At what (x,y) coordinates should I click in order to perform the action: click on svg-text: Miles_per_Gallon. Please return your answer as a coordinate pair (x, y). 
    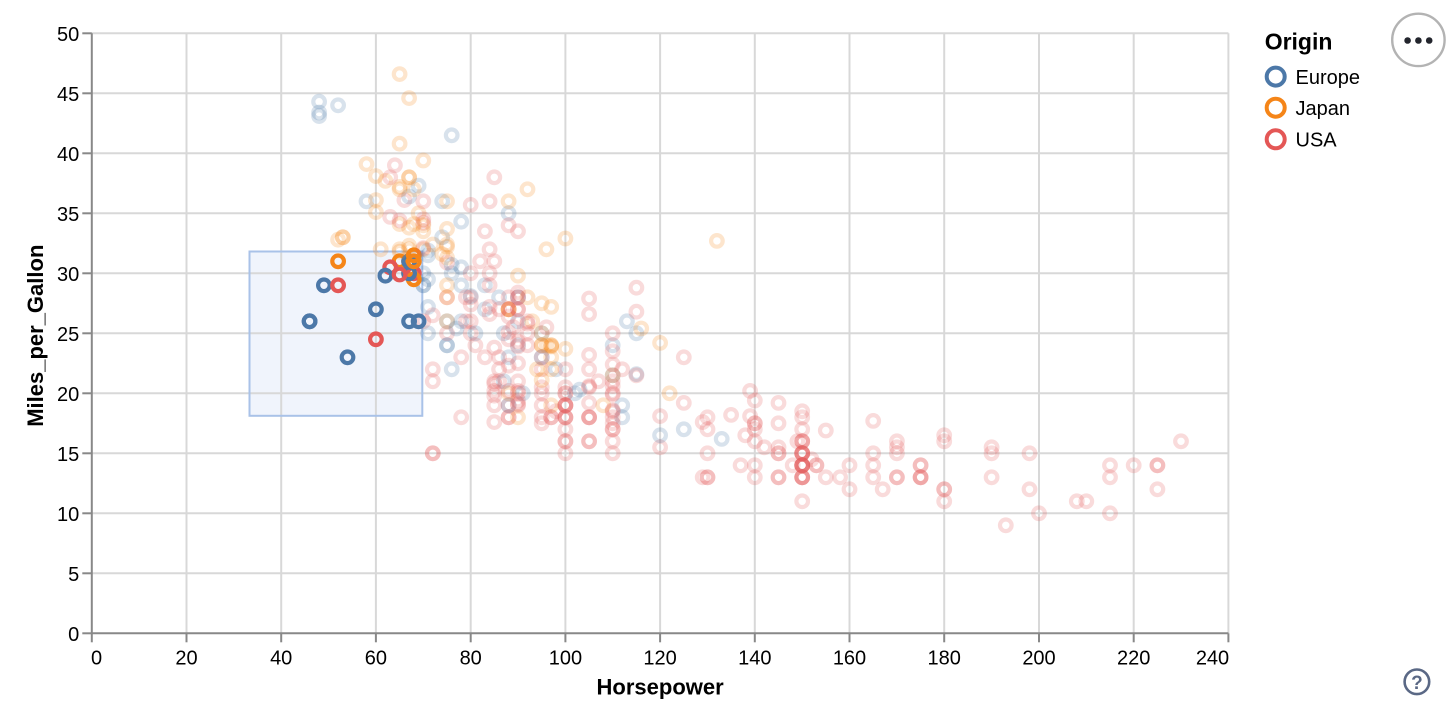
    Looking at the image, I should click on (35, 336).